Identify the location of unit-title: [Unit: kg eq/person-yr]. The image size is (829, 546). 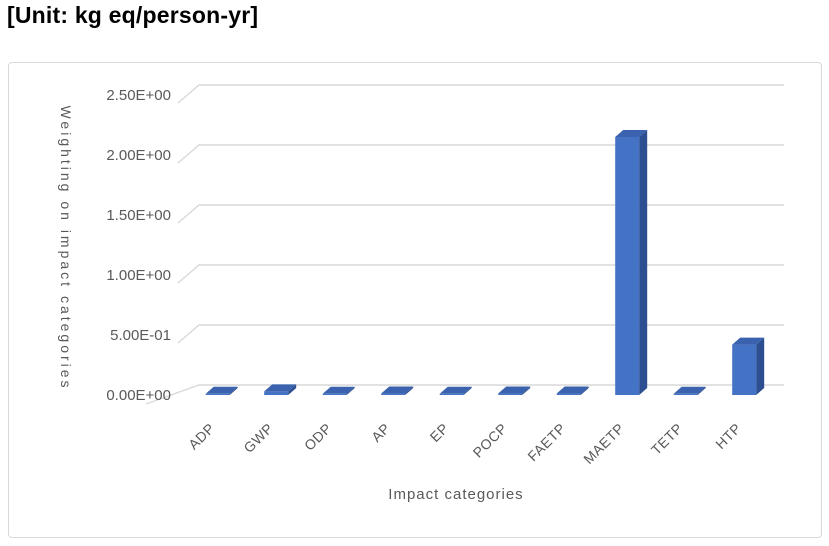
(133, 15).